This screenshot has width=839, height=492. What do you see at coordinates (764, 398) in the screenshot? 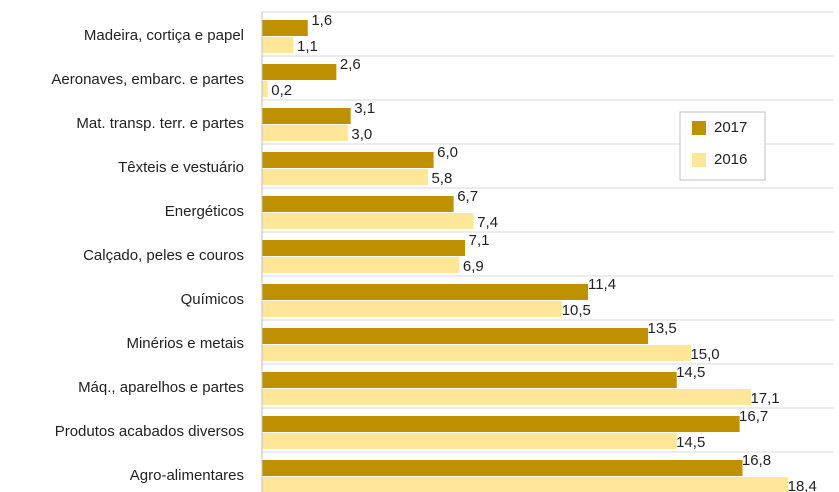
I see `data-label: 17,1` at bounding box center [764, 398].